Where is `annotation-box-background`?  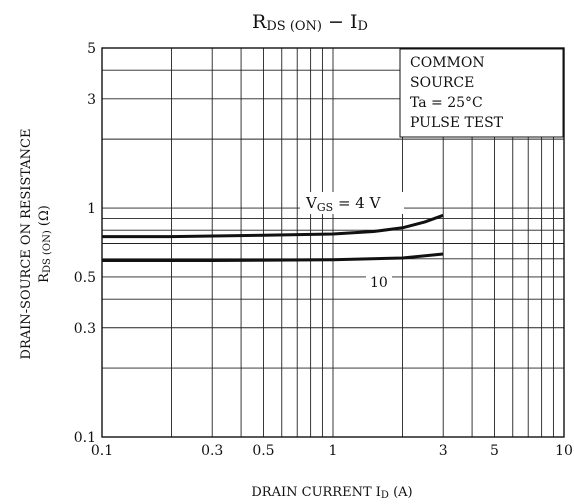
annotation-box-background is located at coordinates (481, 93).